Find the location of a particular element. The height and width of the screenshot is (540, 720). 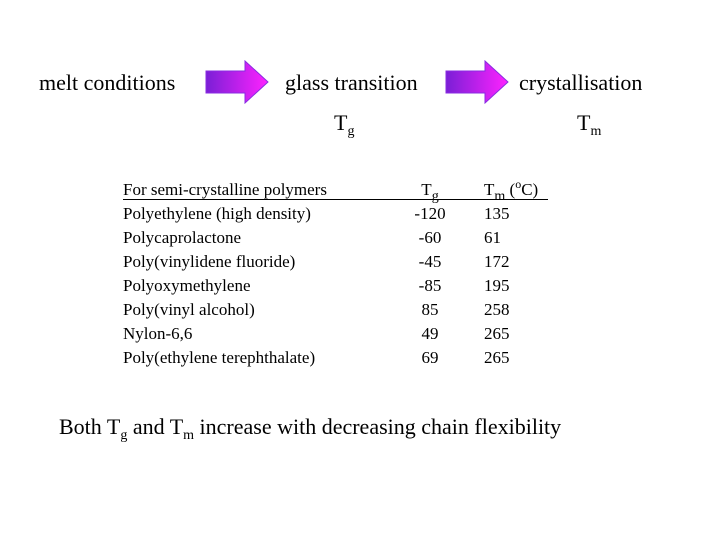

conclusion-part: and T is located at coordinates (155, 426).